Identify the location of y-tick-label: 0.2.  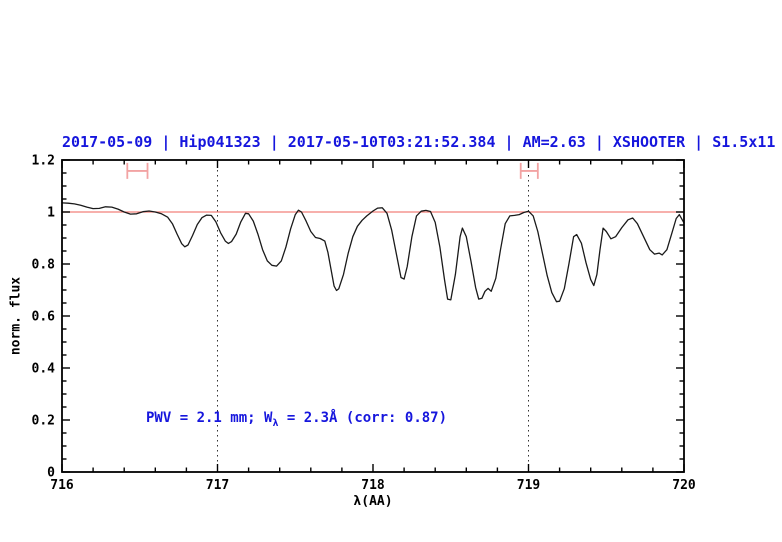
(43, 421).